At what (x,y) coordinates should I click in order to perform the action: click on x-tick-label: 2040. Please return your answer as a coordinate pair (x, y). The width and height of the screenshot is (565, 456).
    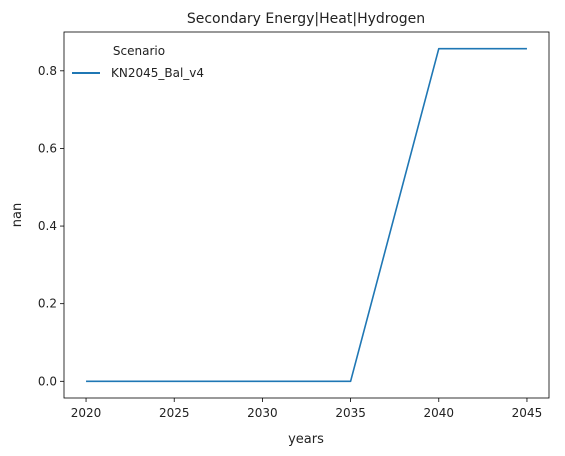
    Looking at the image, I should click on (438, 413).